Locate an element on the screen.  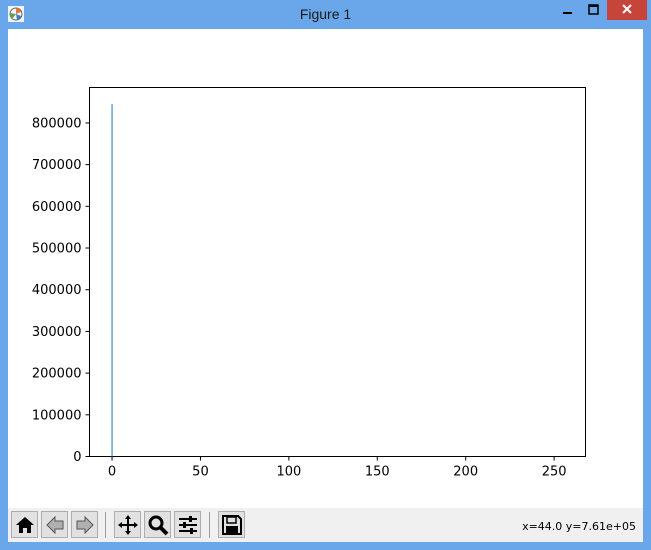
matplotlib-app-icon is located at coordinates (16, 14).